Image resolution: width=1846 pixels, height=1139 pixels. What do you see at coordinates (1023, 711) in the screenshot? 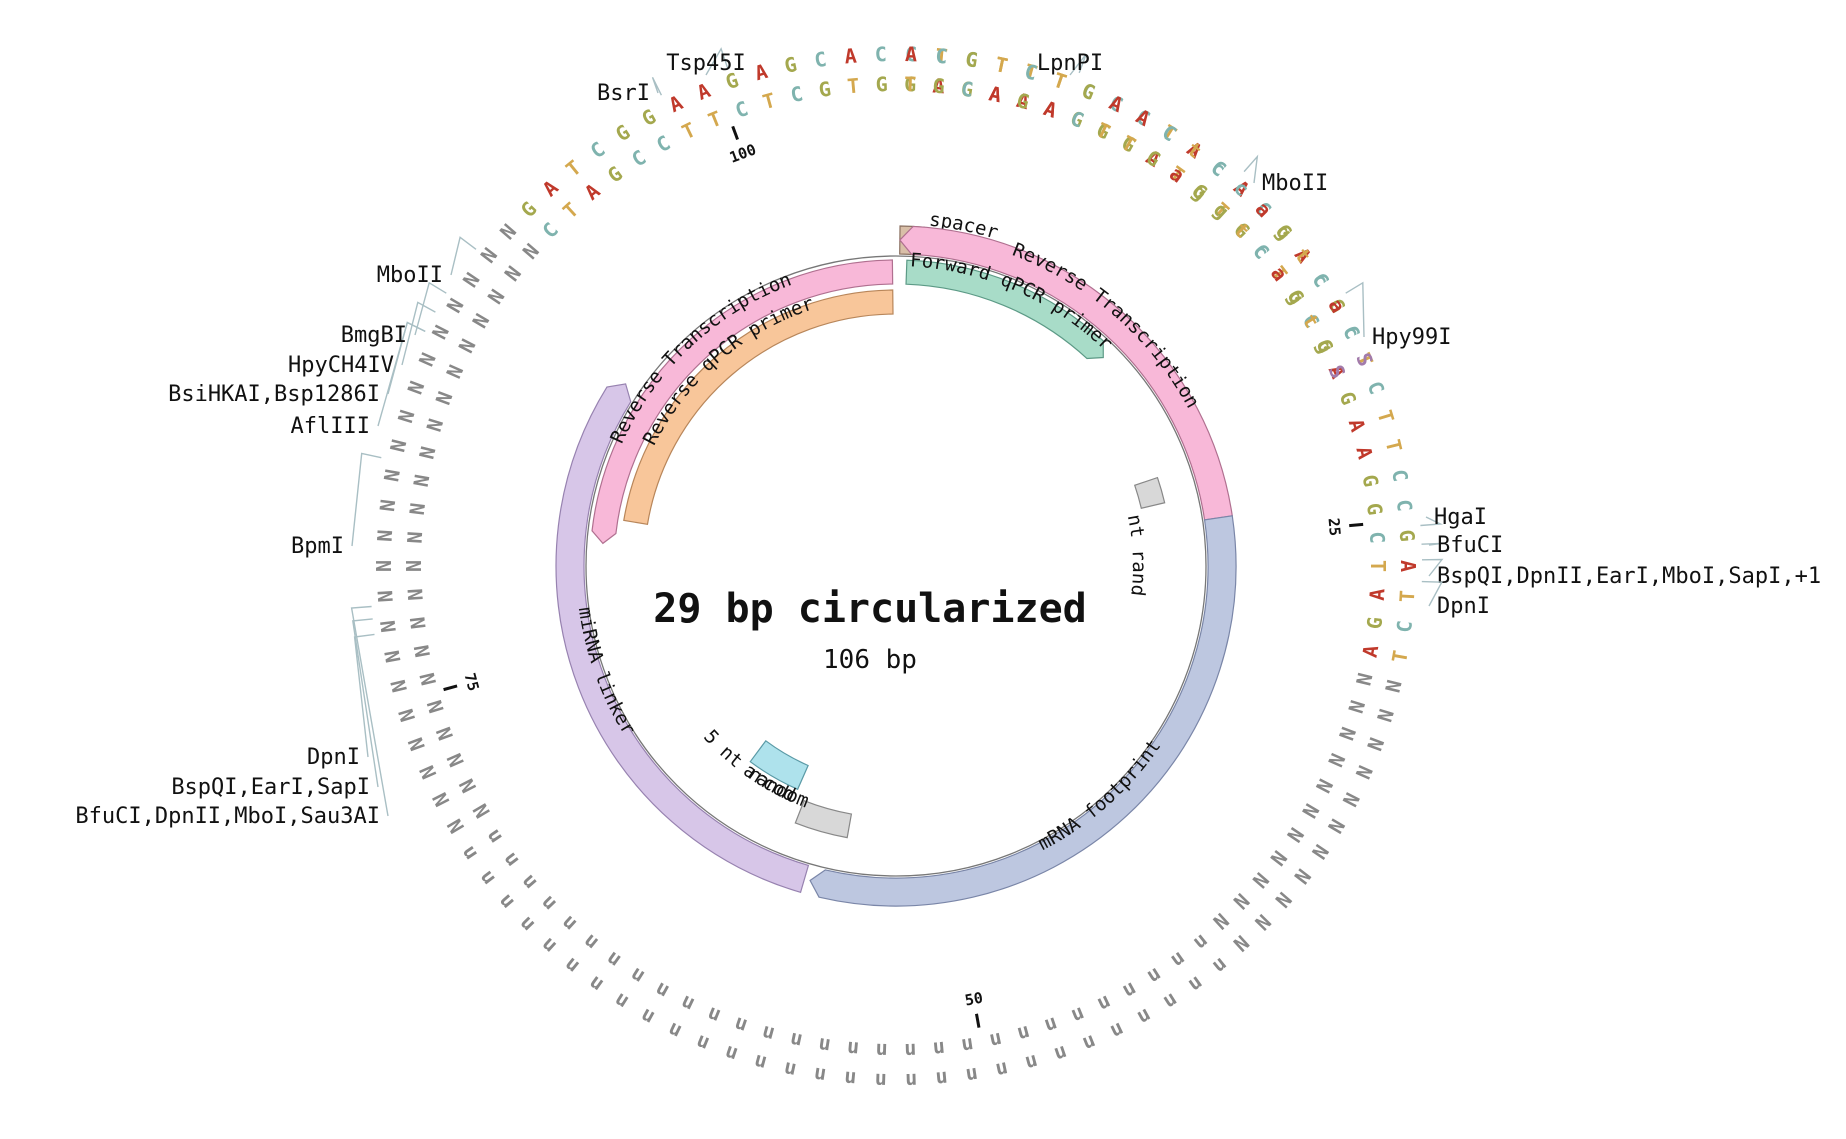
I see `feature-mrna-footprint: mRNA footprint` at bounding box center [1023, 711].